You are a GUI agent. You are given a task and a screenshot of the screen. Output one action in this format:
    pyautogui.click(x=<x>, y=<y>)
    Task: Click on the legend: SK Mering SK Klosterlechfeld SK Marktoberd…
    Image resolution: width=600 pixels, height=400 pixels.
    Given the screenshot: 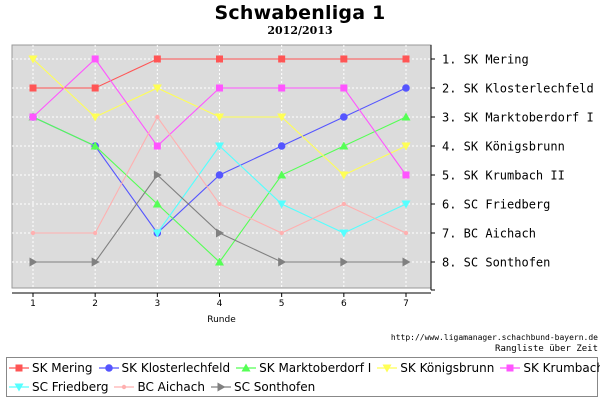 What is the action you would take?
    pyautogui.click(x=303, y=377)
    